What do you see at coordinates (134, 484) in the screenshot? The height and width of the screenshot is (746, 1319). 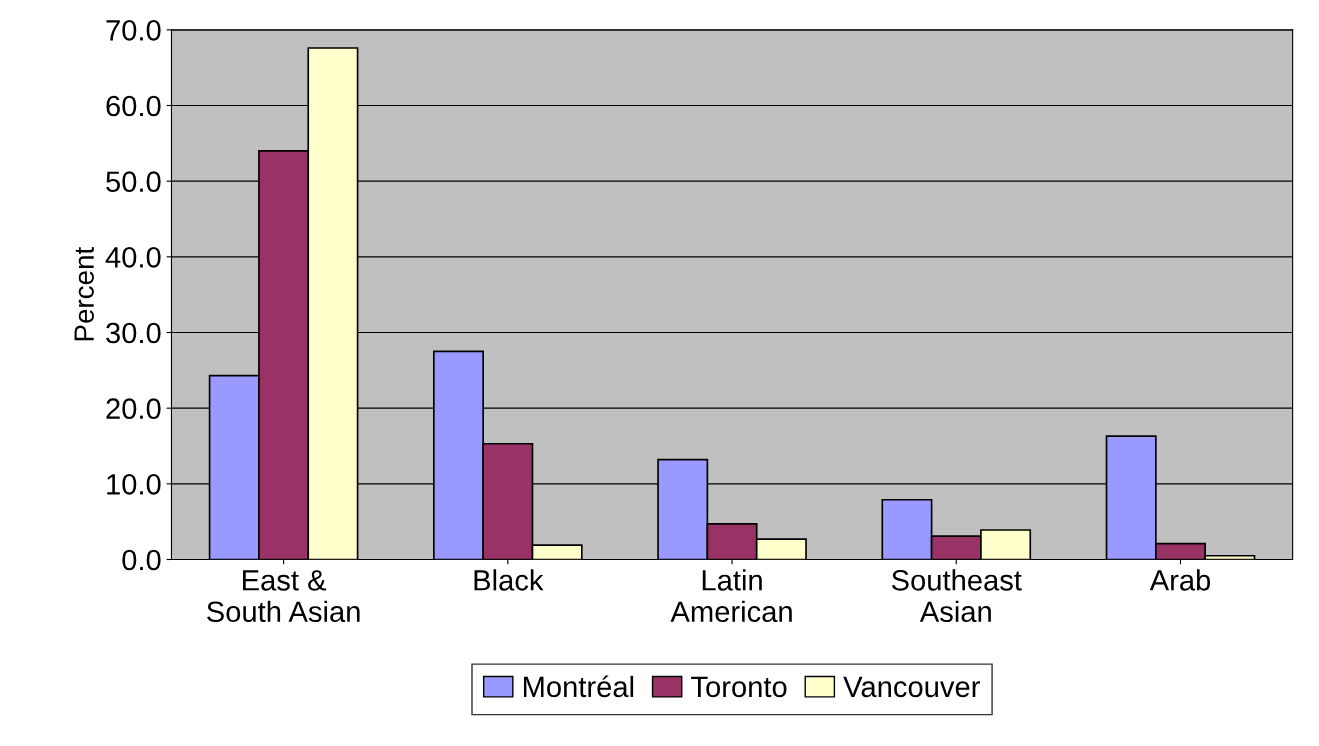 I see `y-tick-label: 10.0` at bounding box center [134, 484].